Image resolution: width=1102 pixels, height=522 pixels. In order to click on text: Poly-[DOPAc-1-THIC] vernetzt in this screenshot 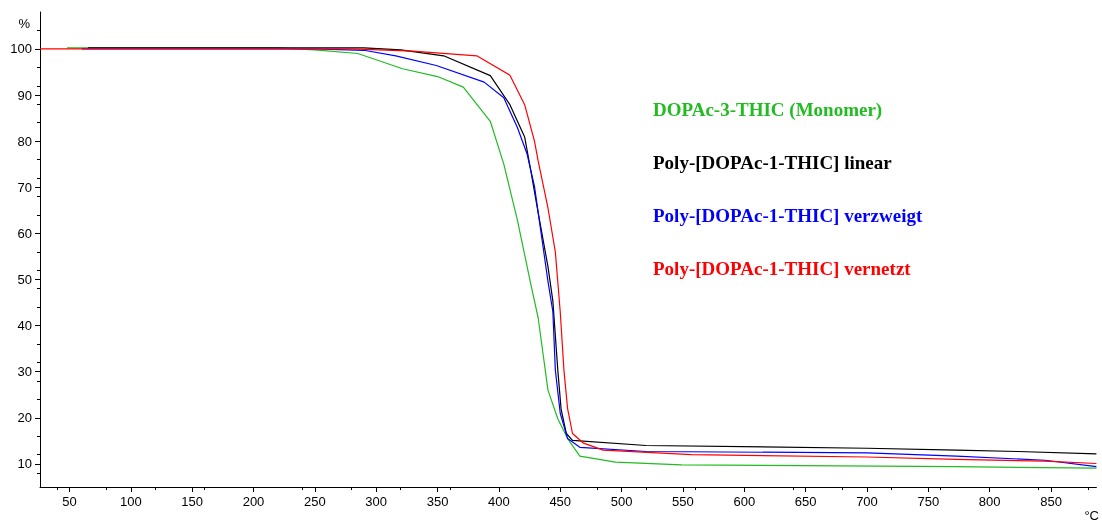, I will do `click(782, 268)`.